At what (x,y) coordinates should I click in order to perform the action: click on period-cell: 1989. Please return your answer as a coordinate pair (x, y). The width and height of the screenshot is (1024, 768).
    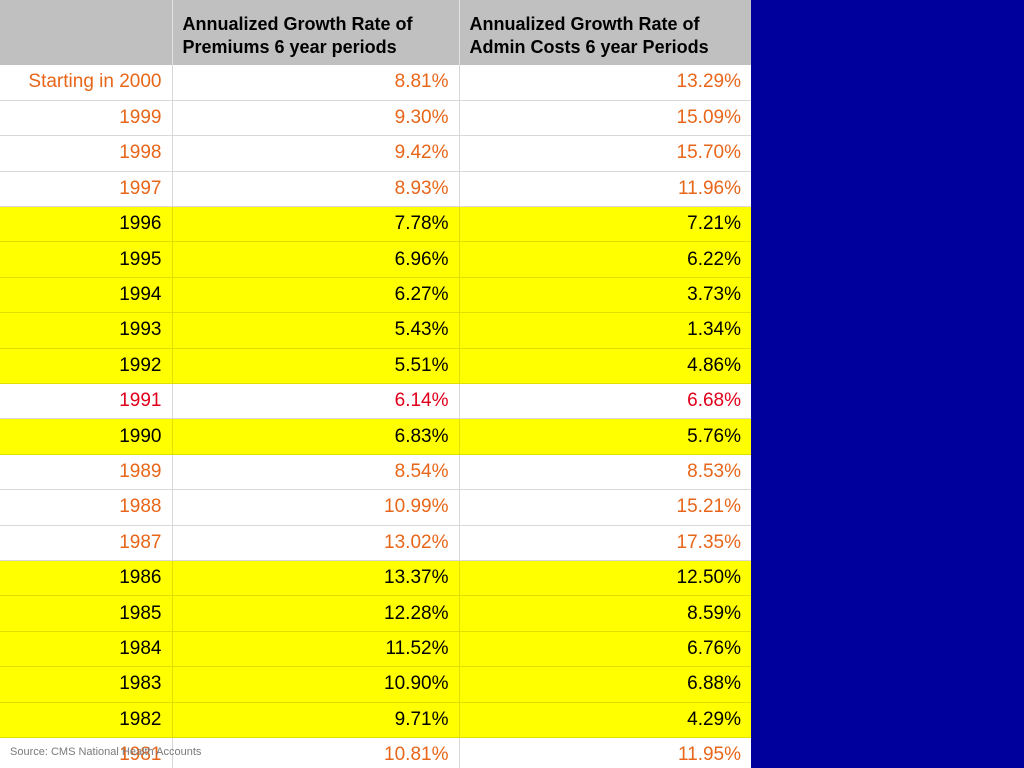
    Looking at the image, I should click on (86, 472).